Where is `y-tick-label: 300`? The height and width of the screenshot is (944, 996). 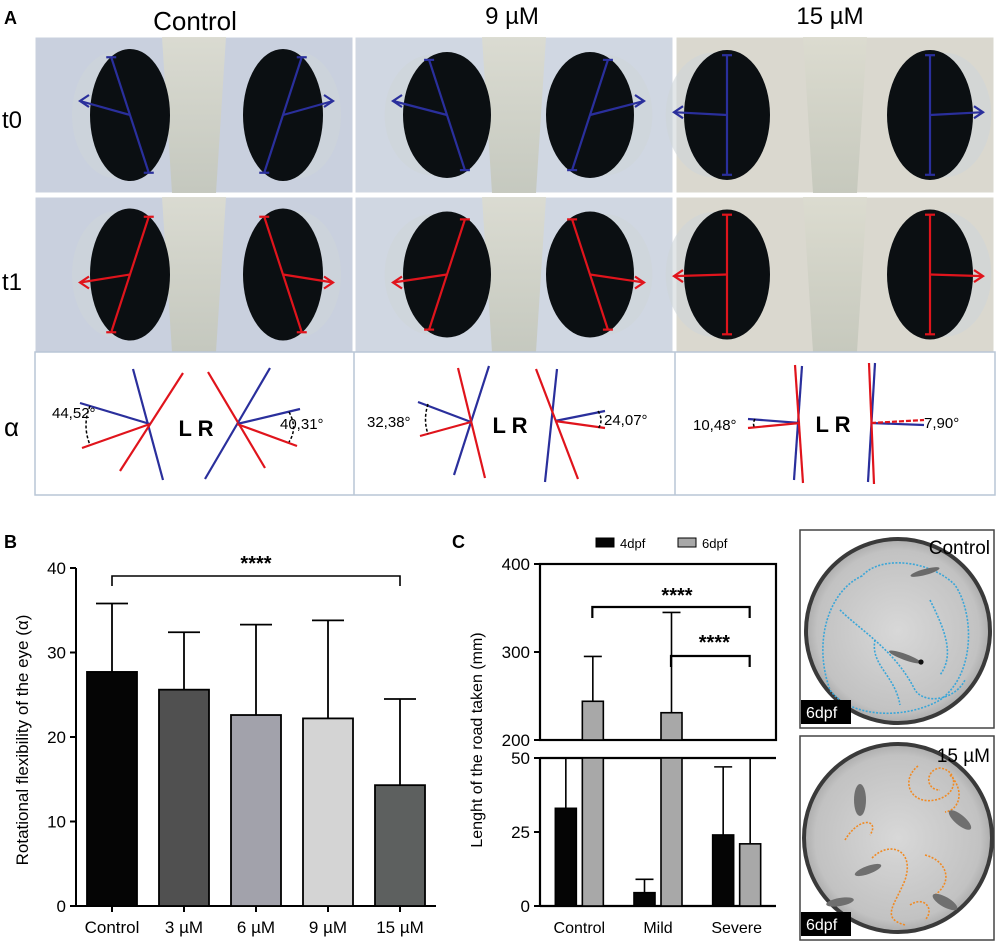 y-tick-label: 300 is located at coordinates (516, 652).